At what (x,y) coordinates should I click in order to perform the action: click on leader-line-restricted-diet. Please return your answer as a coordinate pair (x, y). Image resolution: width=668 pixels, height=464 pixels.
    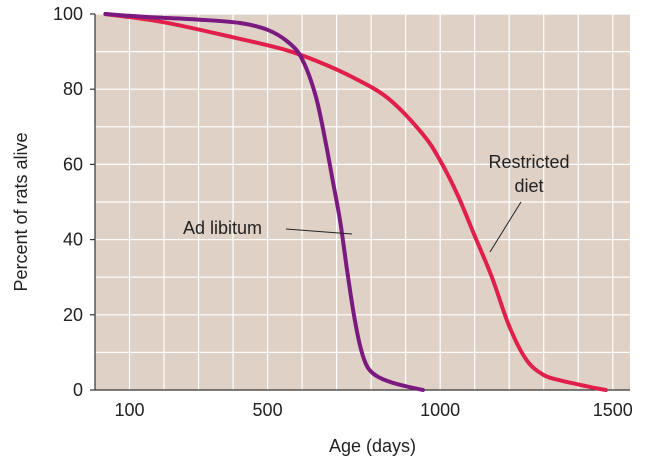
    Looking at the image, I should click on (505, 227).